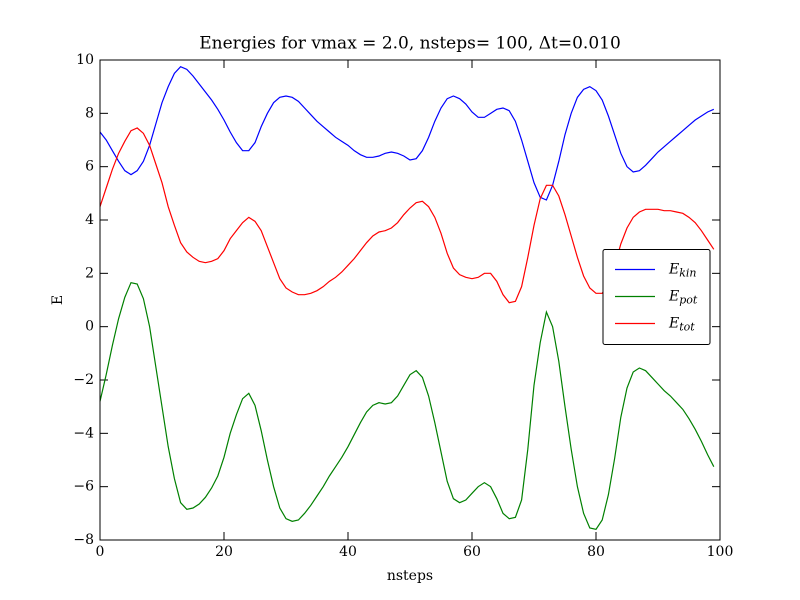 The height and width of the screenshot is (600, 800). I want to click on legend-label: Epot, so click(683, 298).